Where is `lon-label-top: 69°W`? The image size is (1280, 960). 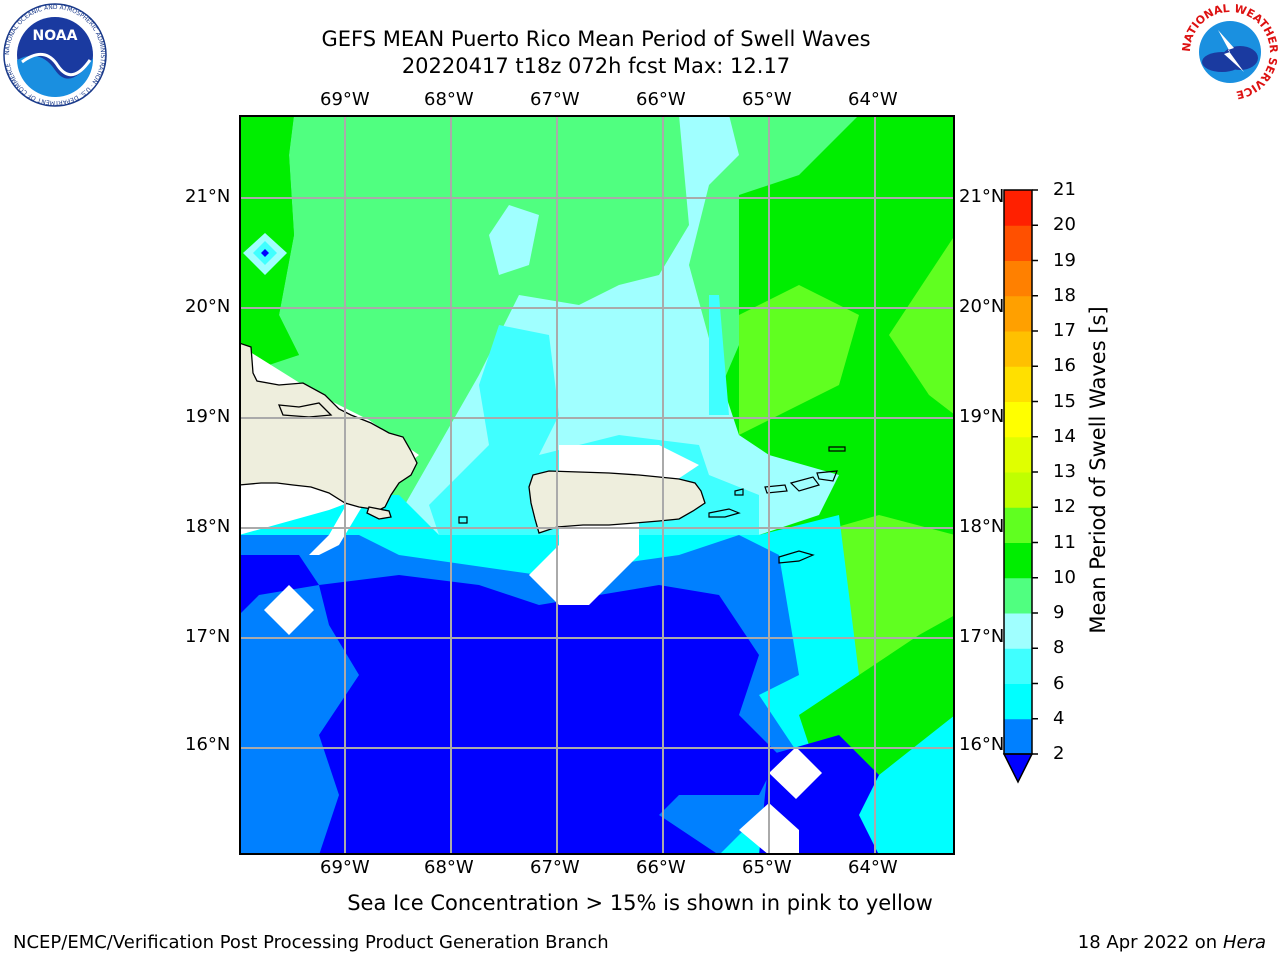 lon-label-top: 69°W is located at coordinates (345, 99).